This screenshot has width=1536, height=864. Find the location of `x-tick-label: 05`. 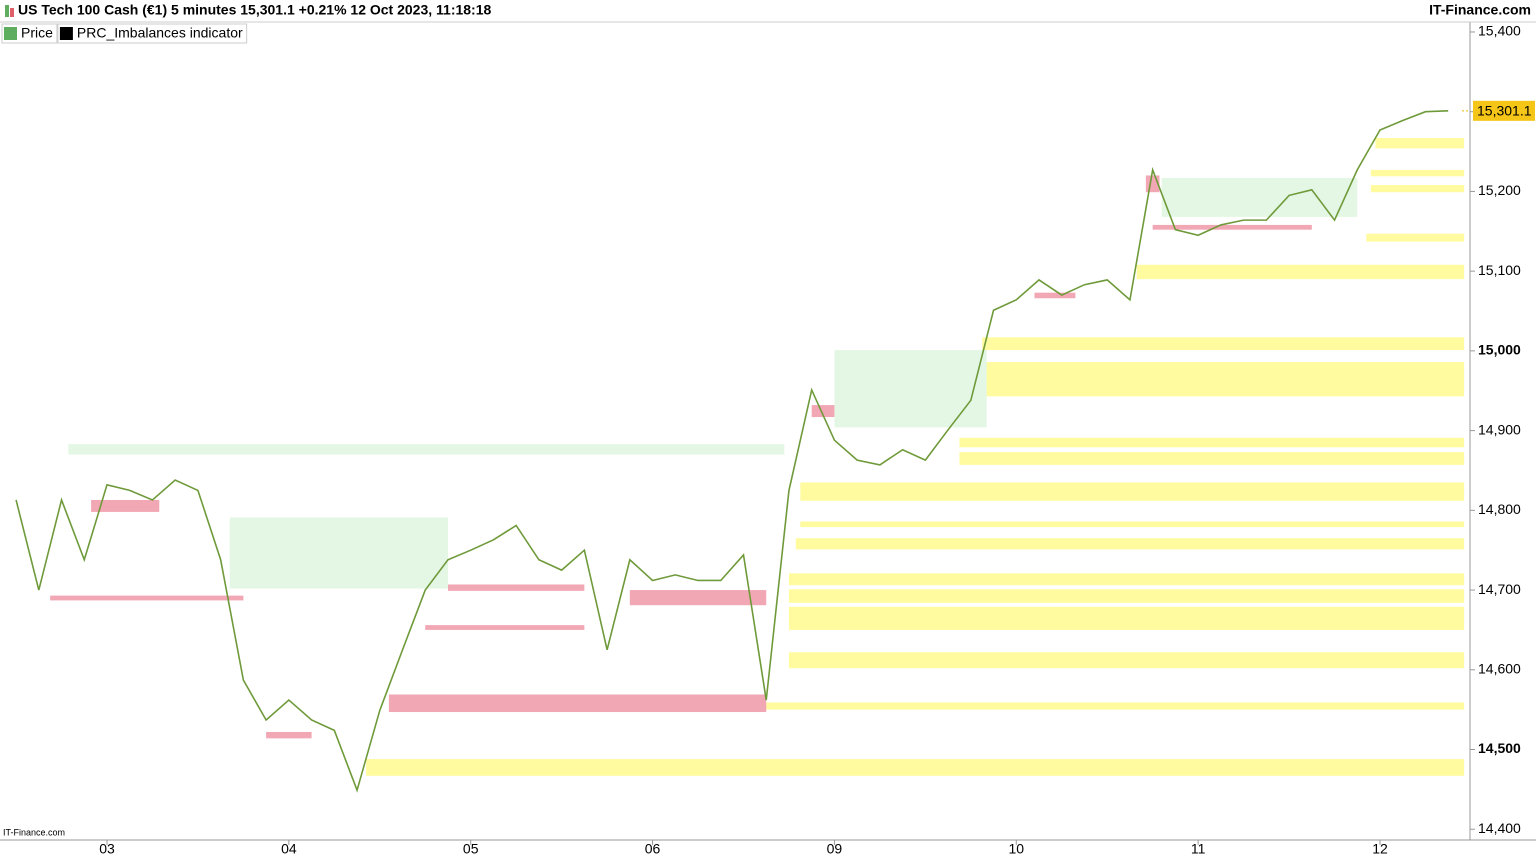

x-tick-label: 05 is located at coordinates (471, 849).